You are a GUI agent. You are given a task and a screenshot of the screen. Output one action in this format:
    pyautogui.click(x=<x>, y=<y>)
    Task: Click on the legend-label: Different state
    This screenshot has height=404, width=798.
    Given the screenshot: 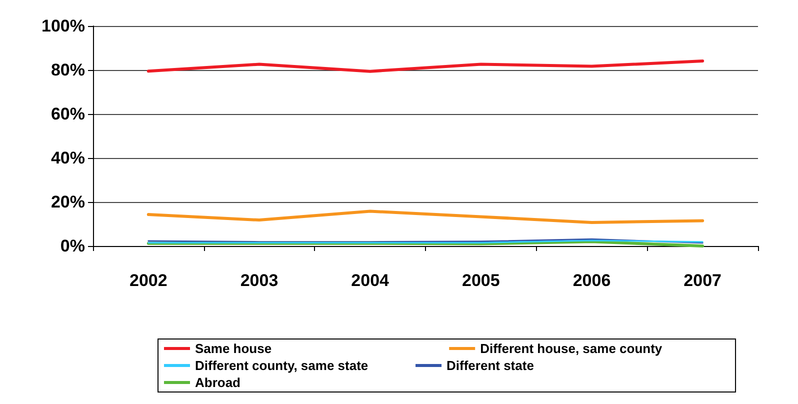 What is the action you would take?
    pyautogui.click(x=559, y=365)
    